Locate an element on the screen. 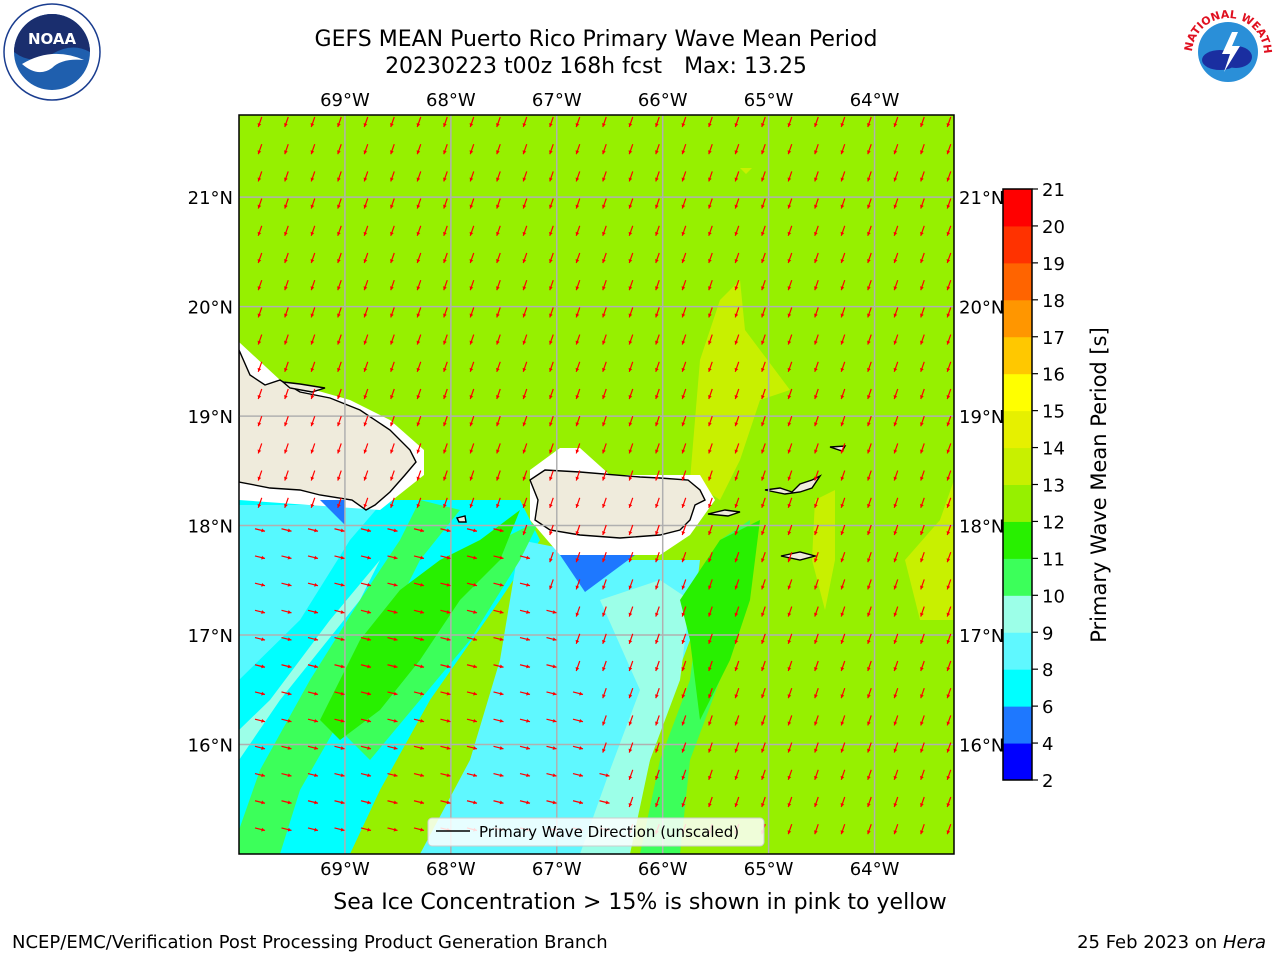  noaa-logo: NOAA is located at coordinates (52, 52).